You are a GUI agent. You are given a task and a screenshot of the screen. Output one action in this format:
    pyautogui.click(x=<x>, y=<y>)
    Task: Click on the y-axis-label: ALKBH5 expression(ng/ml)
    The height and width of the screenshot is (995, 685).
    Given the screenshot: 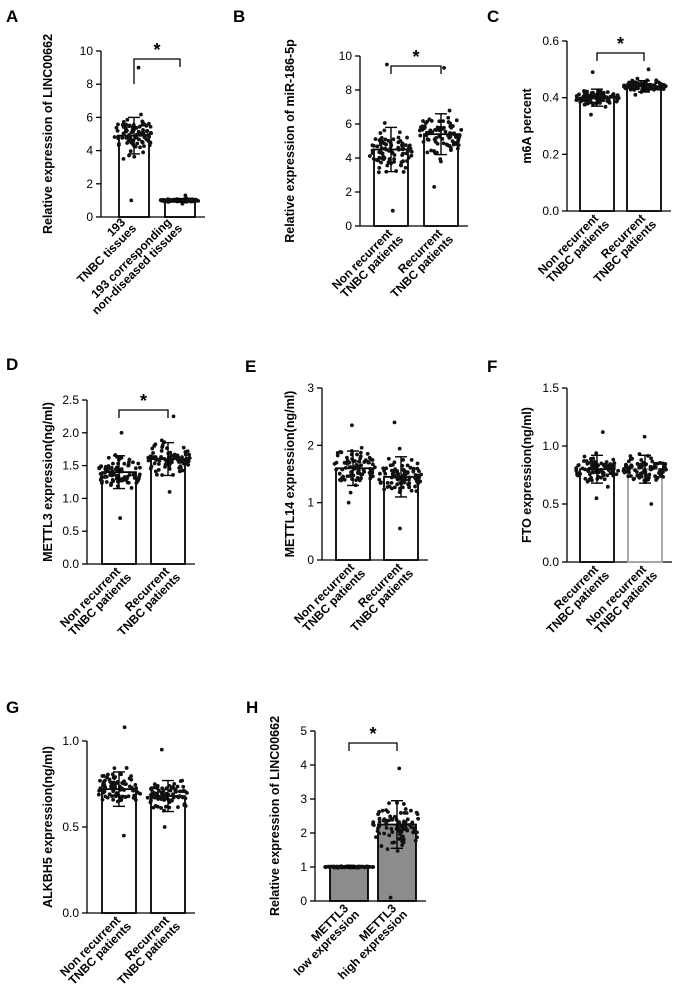 What is the action you would take?
    pyautogui.click(x=48, y=827)
    